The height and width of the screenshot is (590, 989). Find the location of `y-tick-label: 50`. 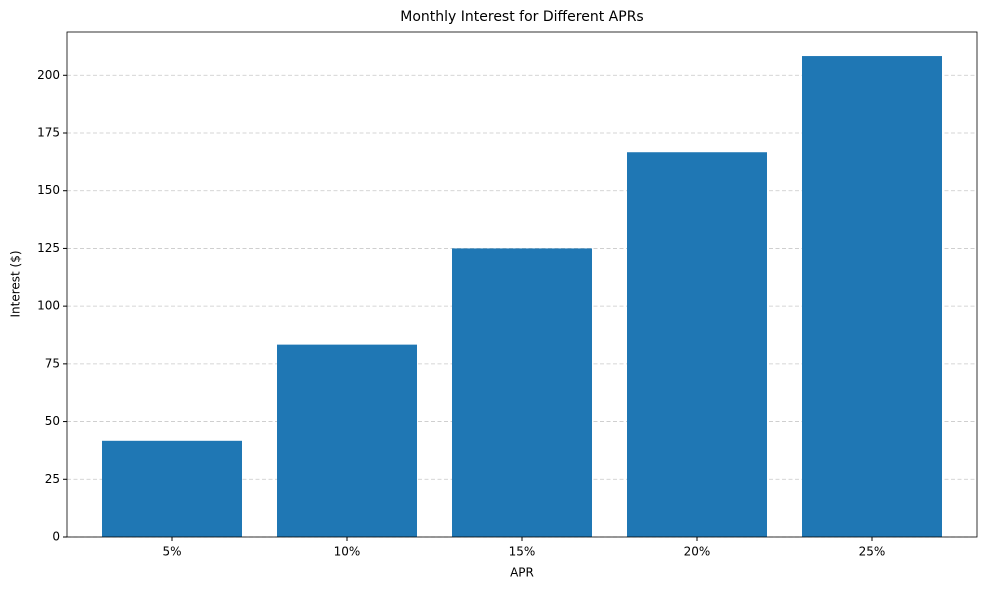

y-tick-label: 50 is located at coordinates (52, 421).